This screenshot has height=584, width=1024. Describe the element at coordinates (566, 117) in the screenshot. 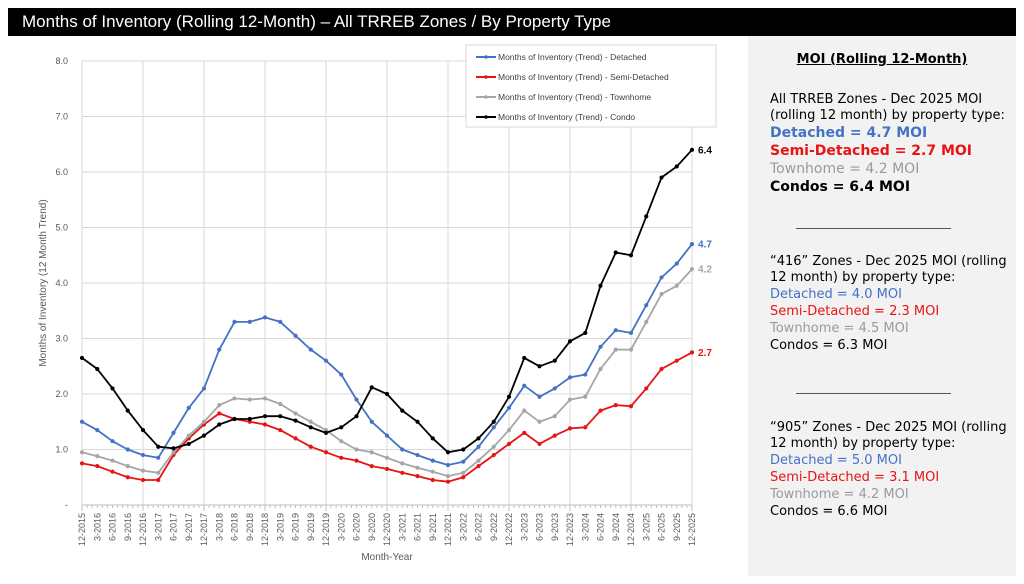

I see `legend-label: Months of Inventory (Trend) - Condo` at that location.